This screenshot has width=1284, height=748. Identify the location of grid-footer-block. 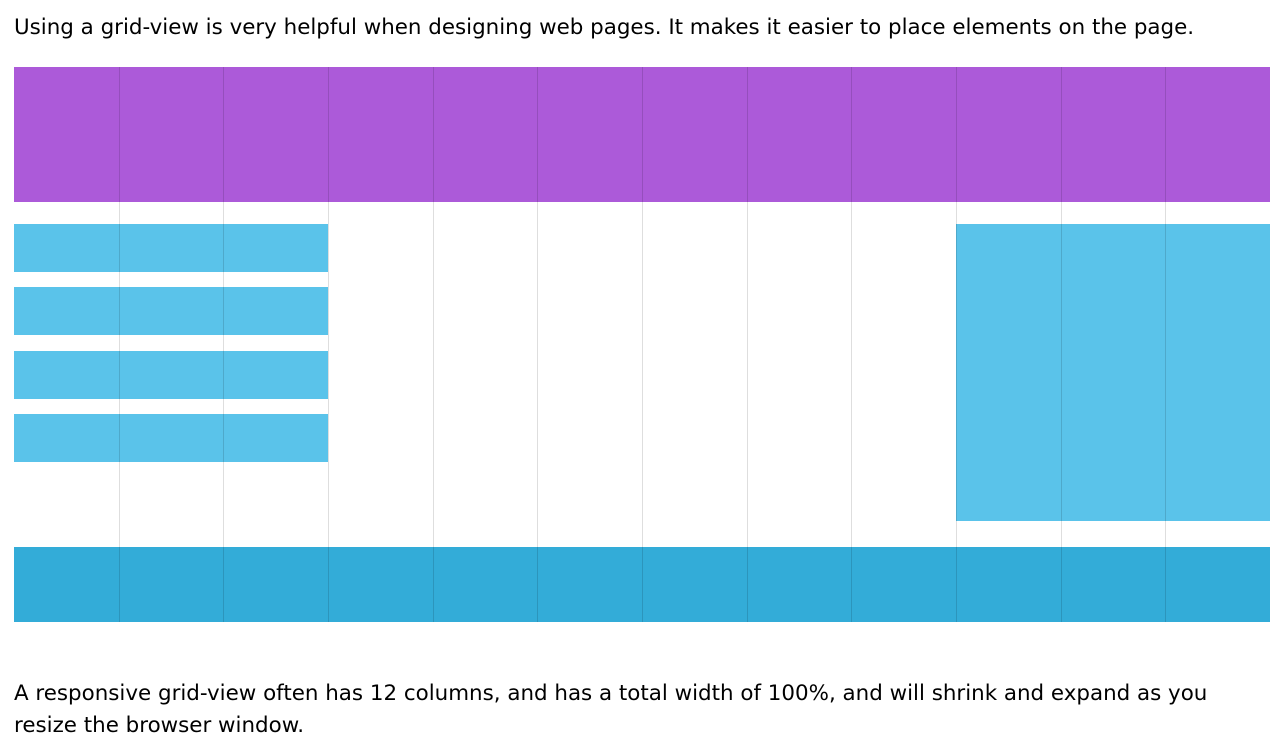
(642, 584).